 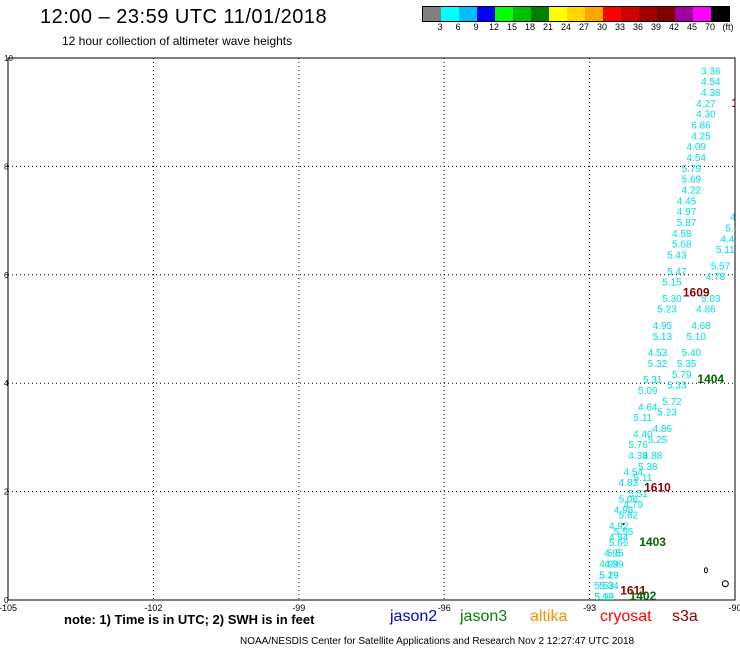 What do you see at coordinates (444, 608) in the screenshot?
I see `x-tick-label: -96` at bounding box center [444, 608].